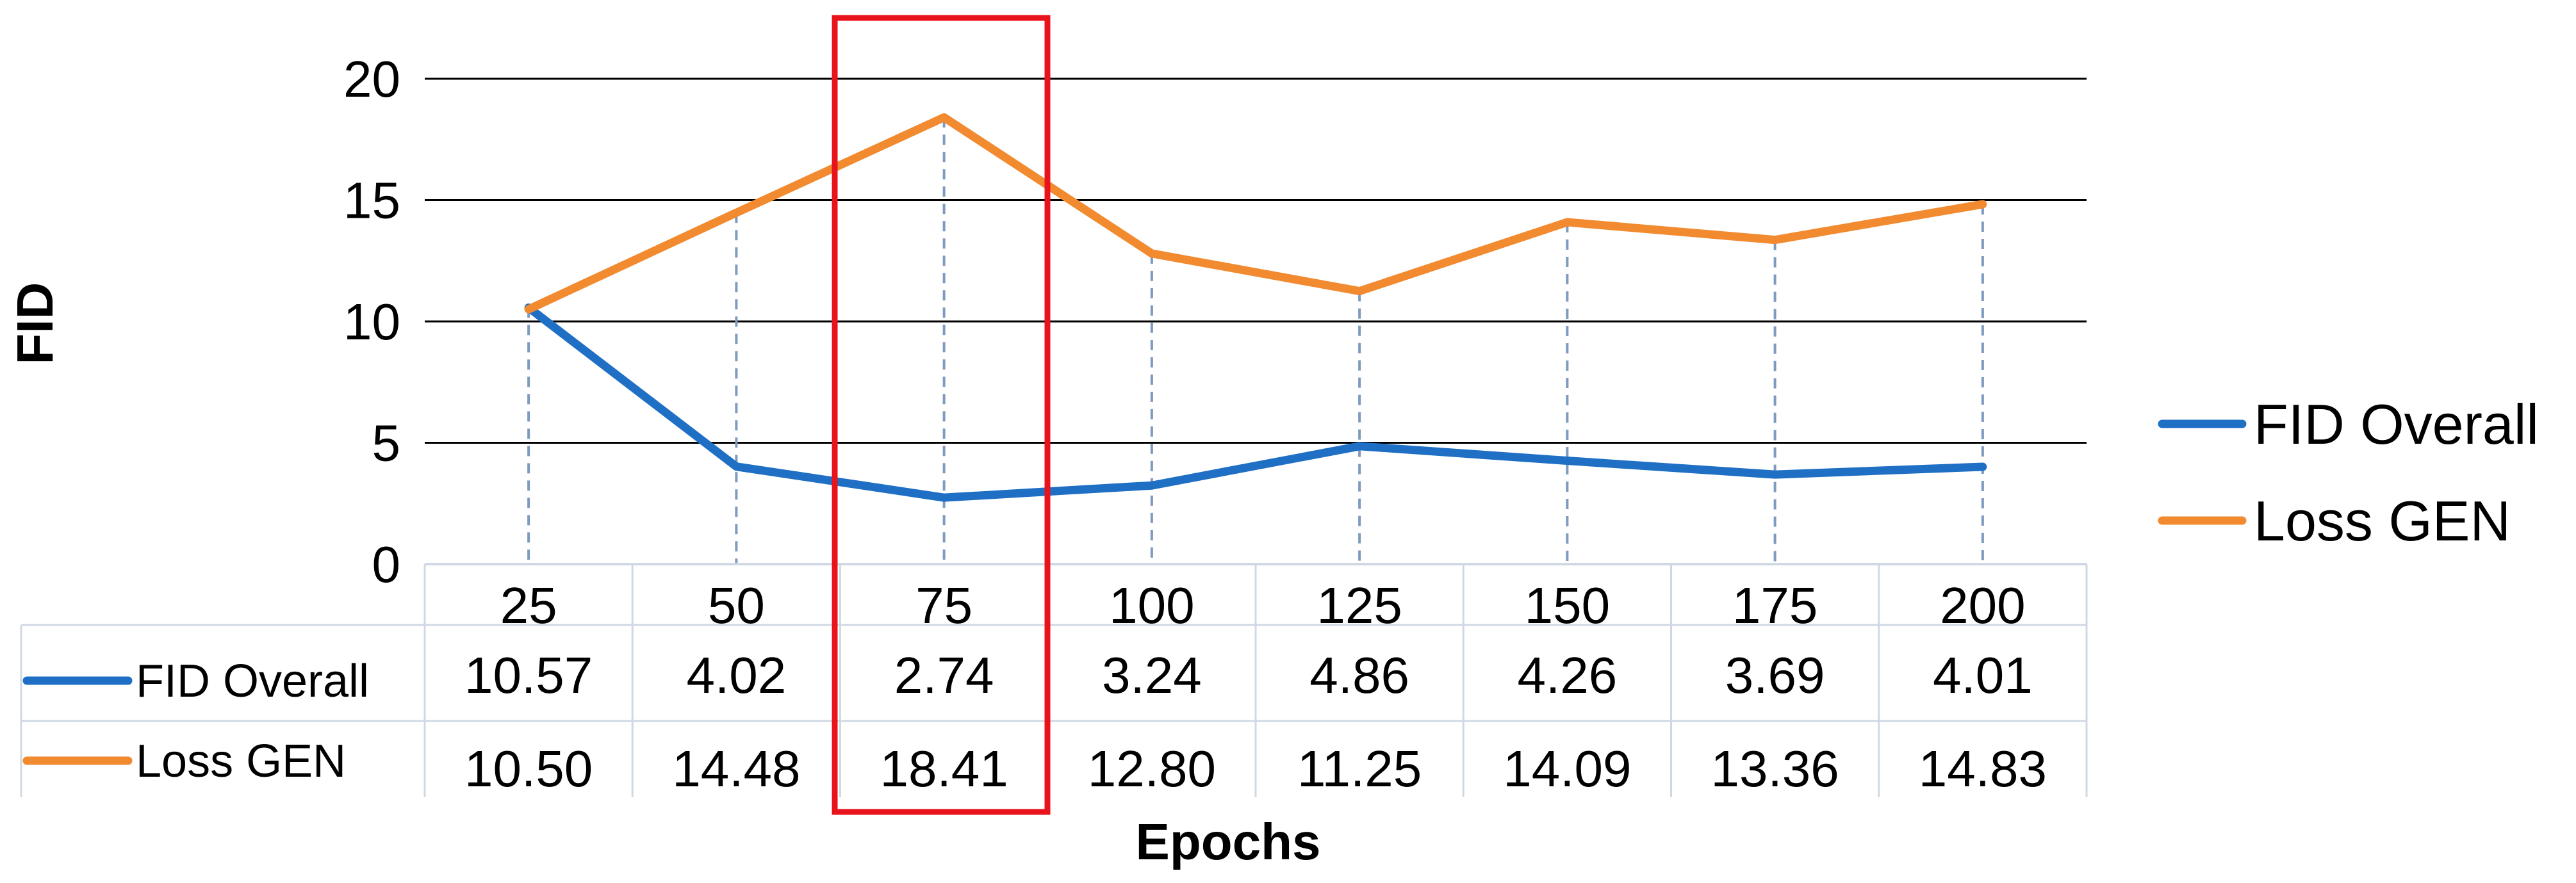 The width and height of the screenshot is (2576, 883). I want to click on x-tick-label: 100, so click(1152, 605).